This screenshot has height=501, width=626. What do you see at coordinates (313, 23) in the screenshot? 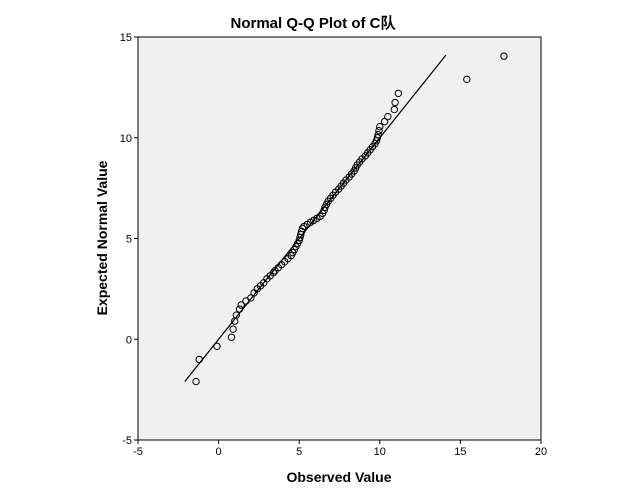
I see `chart-title: Normal Q-Q Plot of C队` at bounding box center [313, 23].